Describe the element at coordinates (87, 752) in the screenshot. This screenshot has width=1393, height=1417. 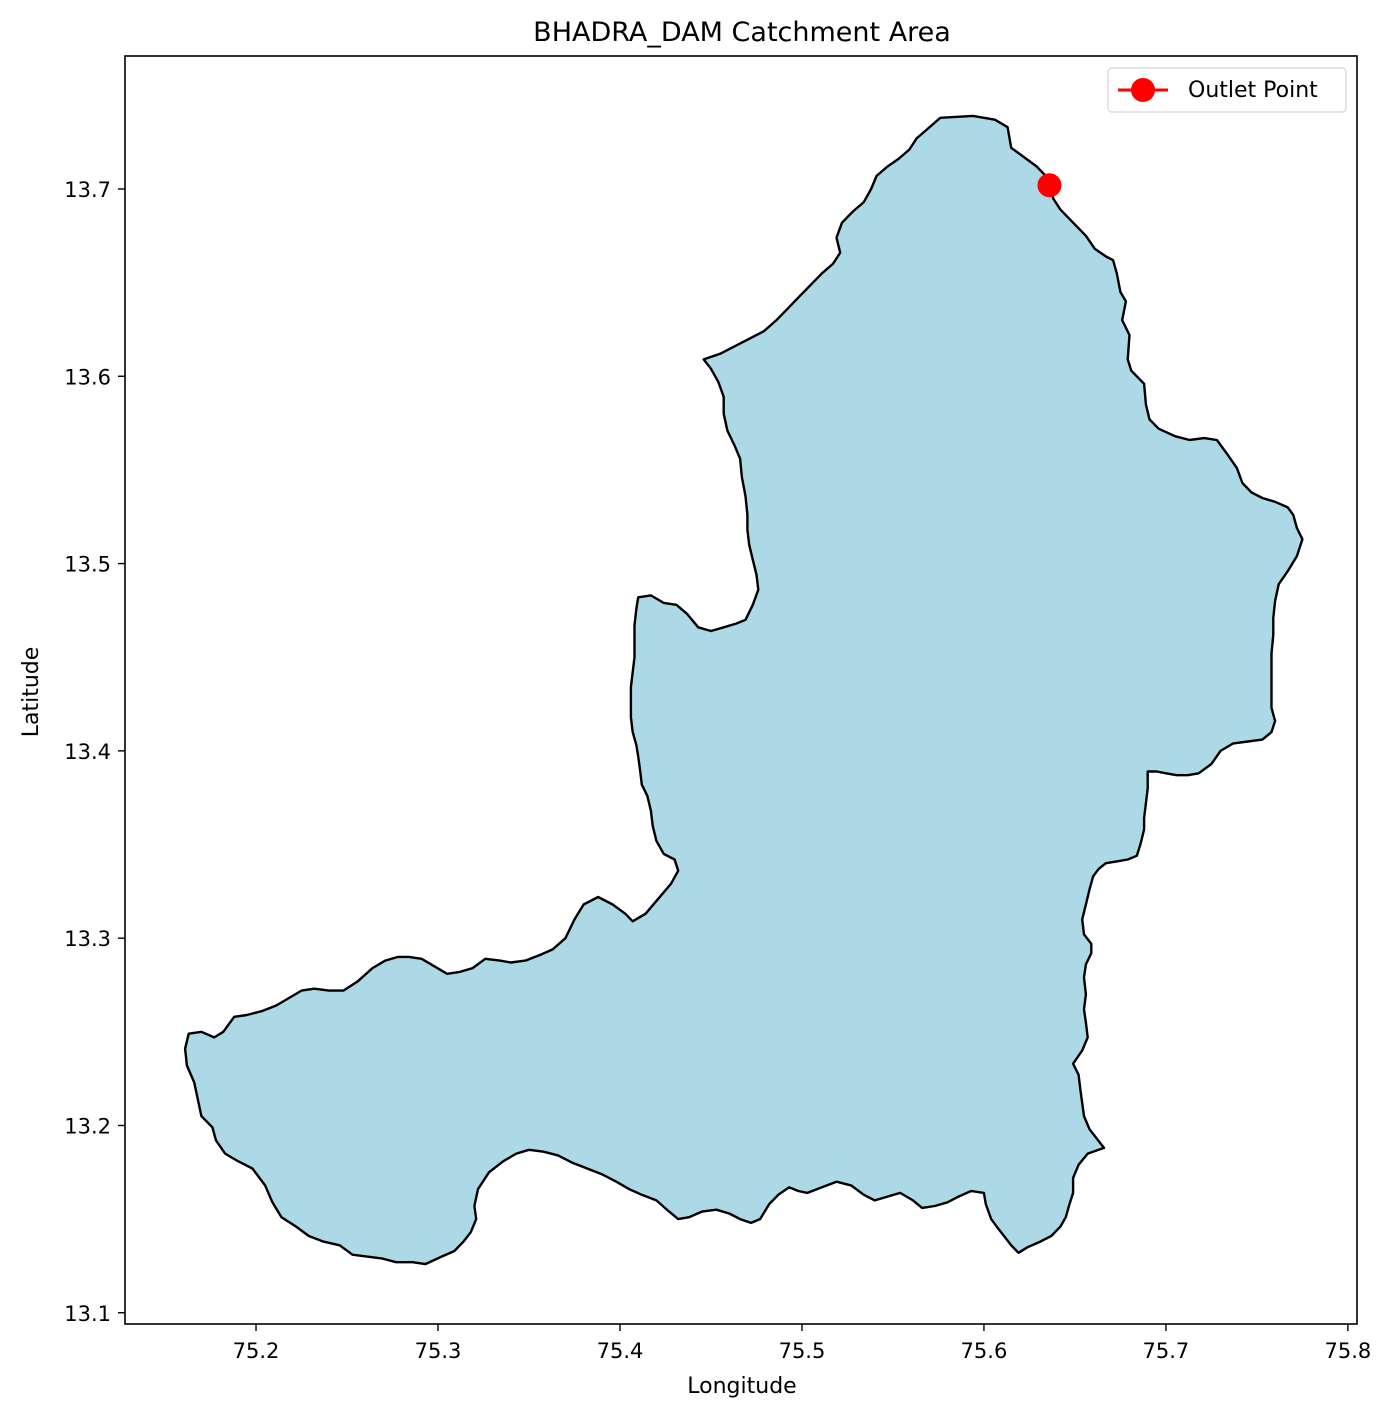
I see `y-tick-label: 13.4` at that location.